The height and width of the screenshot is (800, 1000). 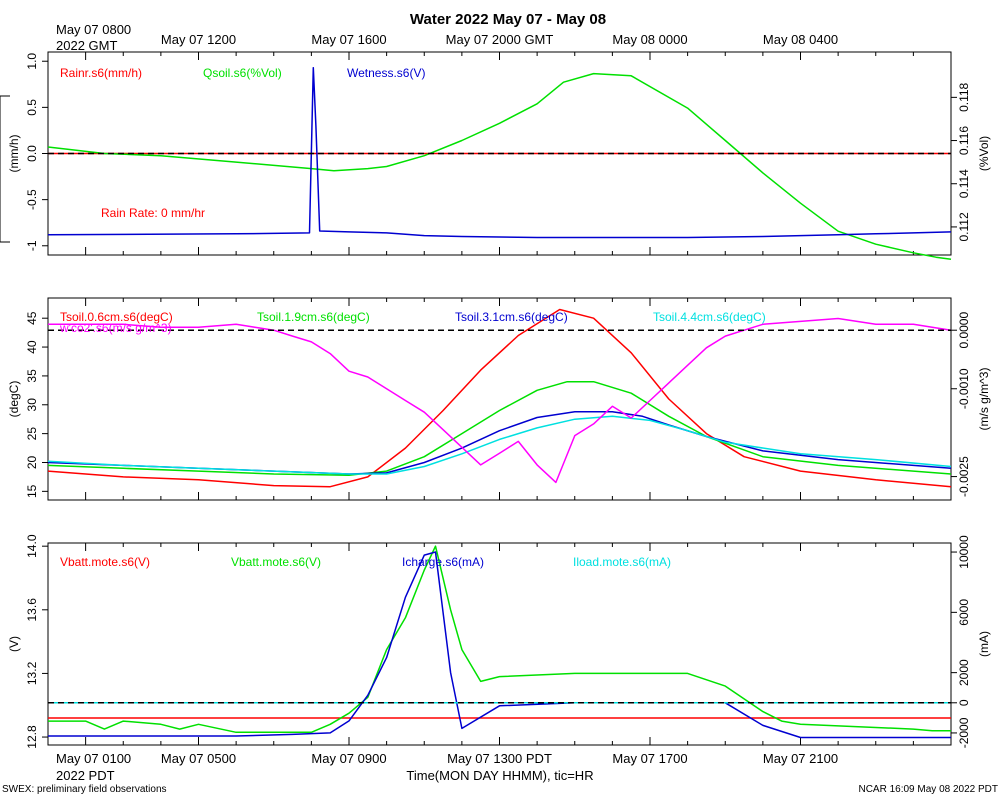 What do you see at coordinates (32, 737) in the screenshot?
I see `left-axis-tick-label: 12.8` at bounding box center [32, 737].